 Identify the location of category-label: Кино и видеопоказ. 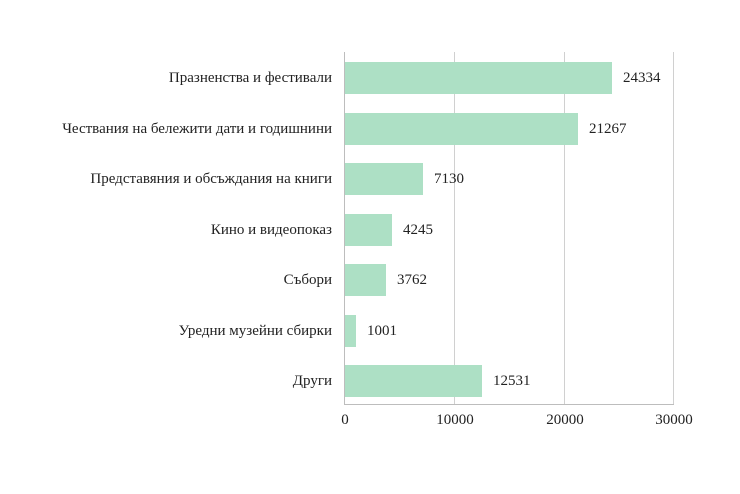
(271, 229).